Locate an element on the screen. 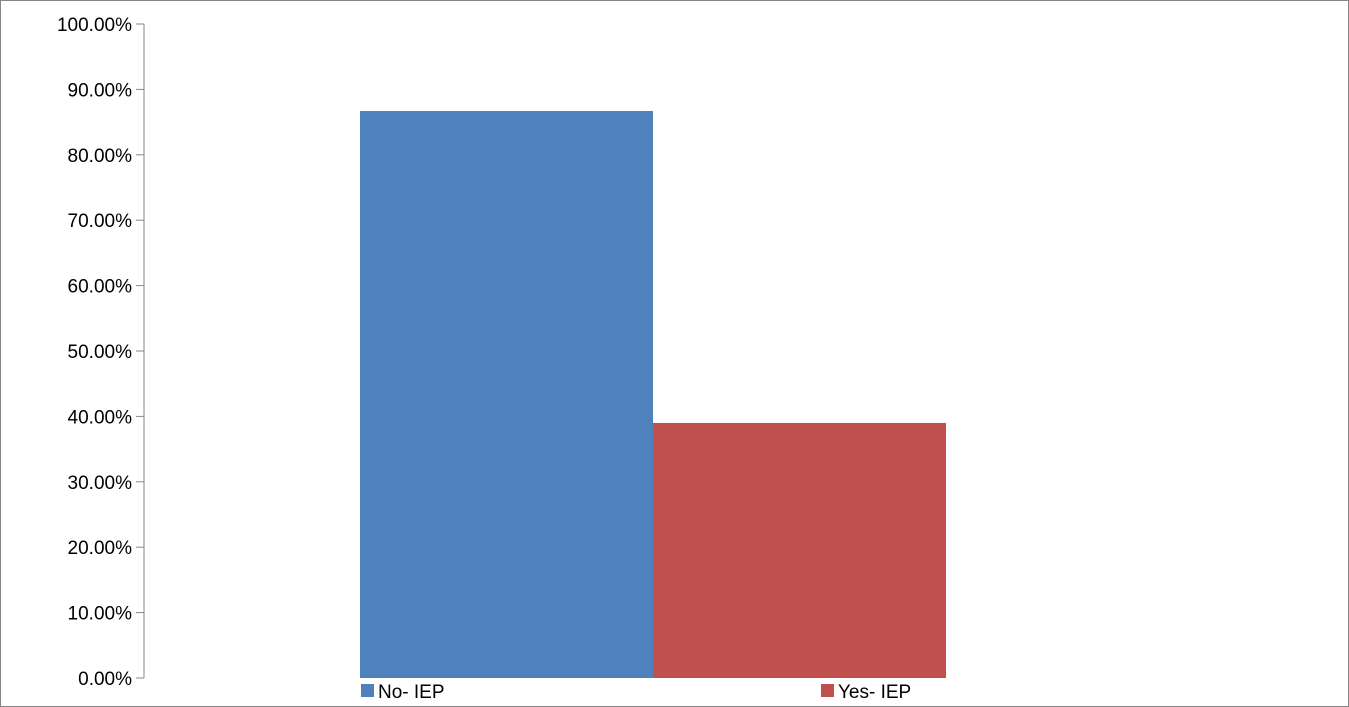 The image size is (1349, 707). legend: No- IEP Yes- IEP is located at coordinates (636, 692).